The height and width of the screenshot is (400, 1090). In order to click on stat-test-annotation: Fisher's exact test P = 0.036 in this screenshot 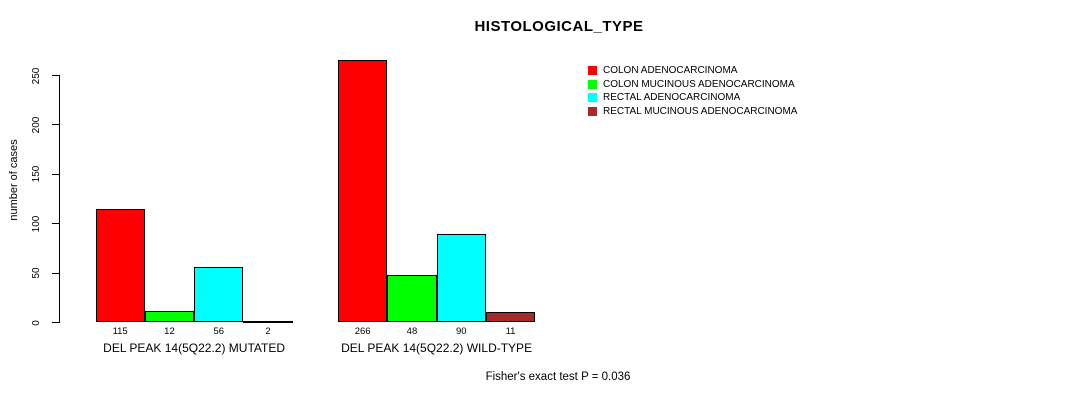, I will do `click(558, 377)`.